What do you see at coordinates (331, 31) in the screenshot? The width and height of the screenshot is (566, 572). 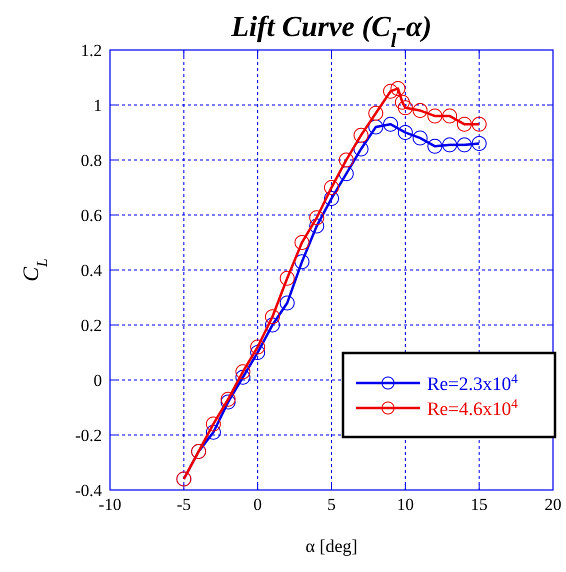 I see `chart-title: Lift Curve (C$_{l}$-α)` at bounding box center [331, 31].